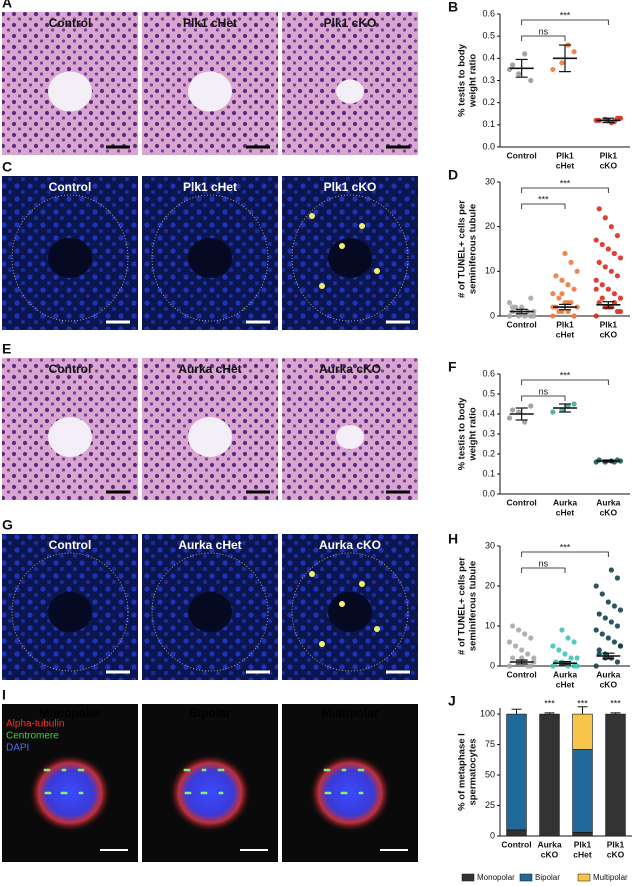  Describe the element at coordinates (487, 713) in the screenshot. I see `y-tick-label: 100` at that location.